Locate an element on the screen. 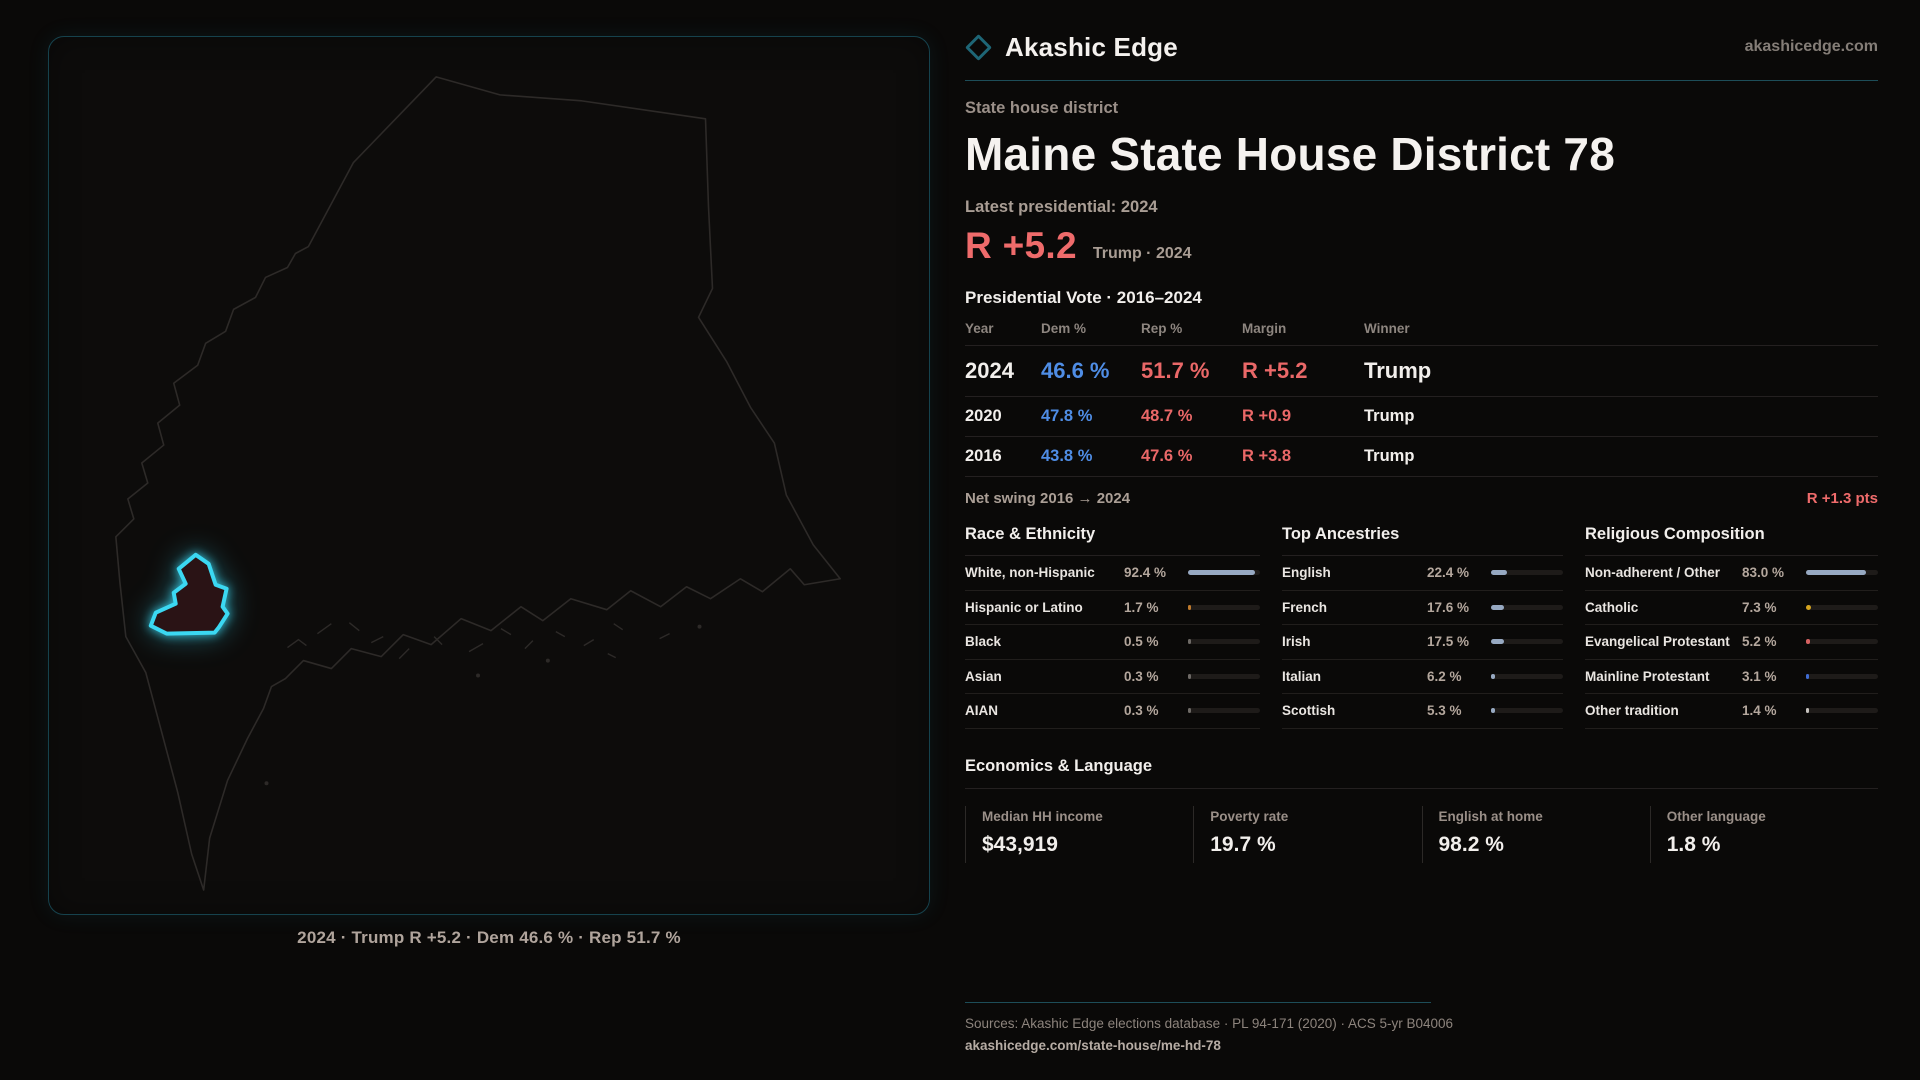 The image size is (1920, 1080). demographic-label: Italian is located at coordinates (1302, 676).